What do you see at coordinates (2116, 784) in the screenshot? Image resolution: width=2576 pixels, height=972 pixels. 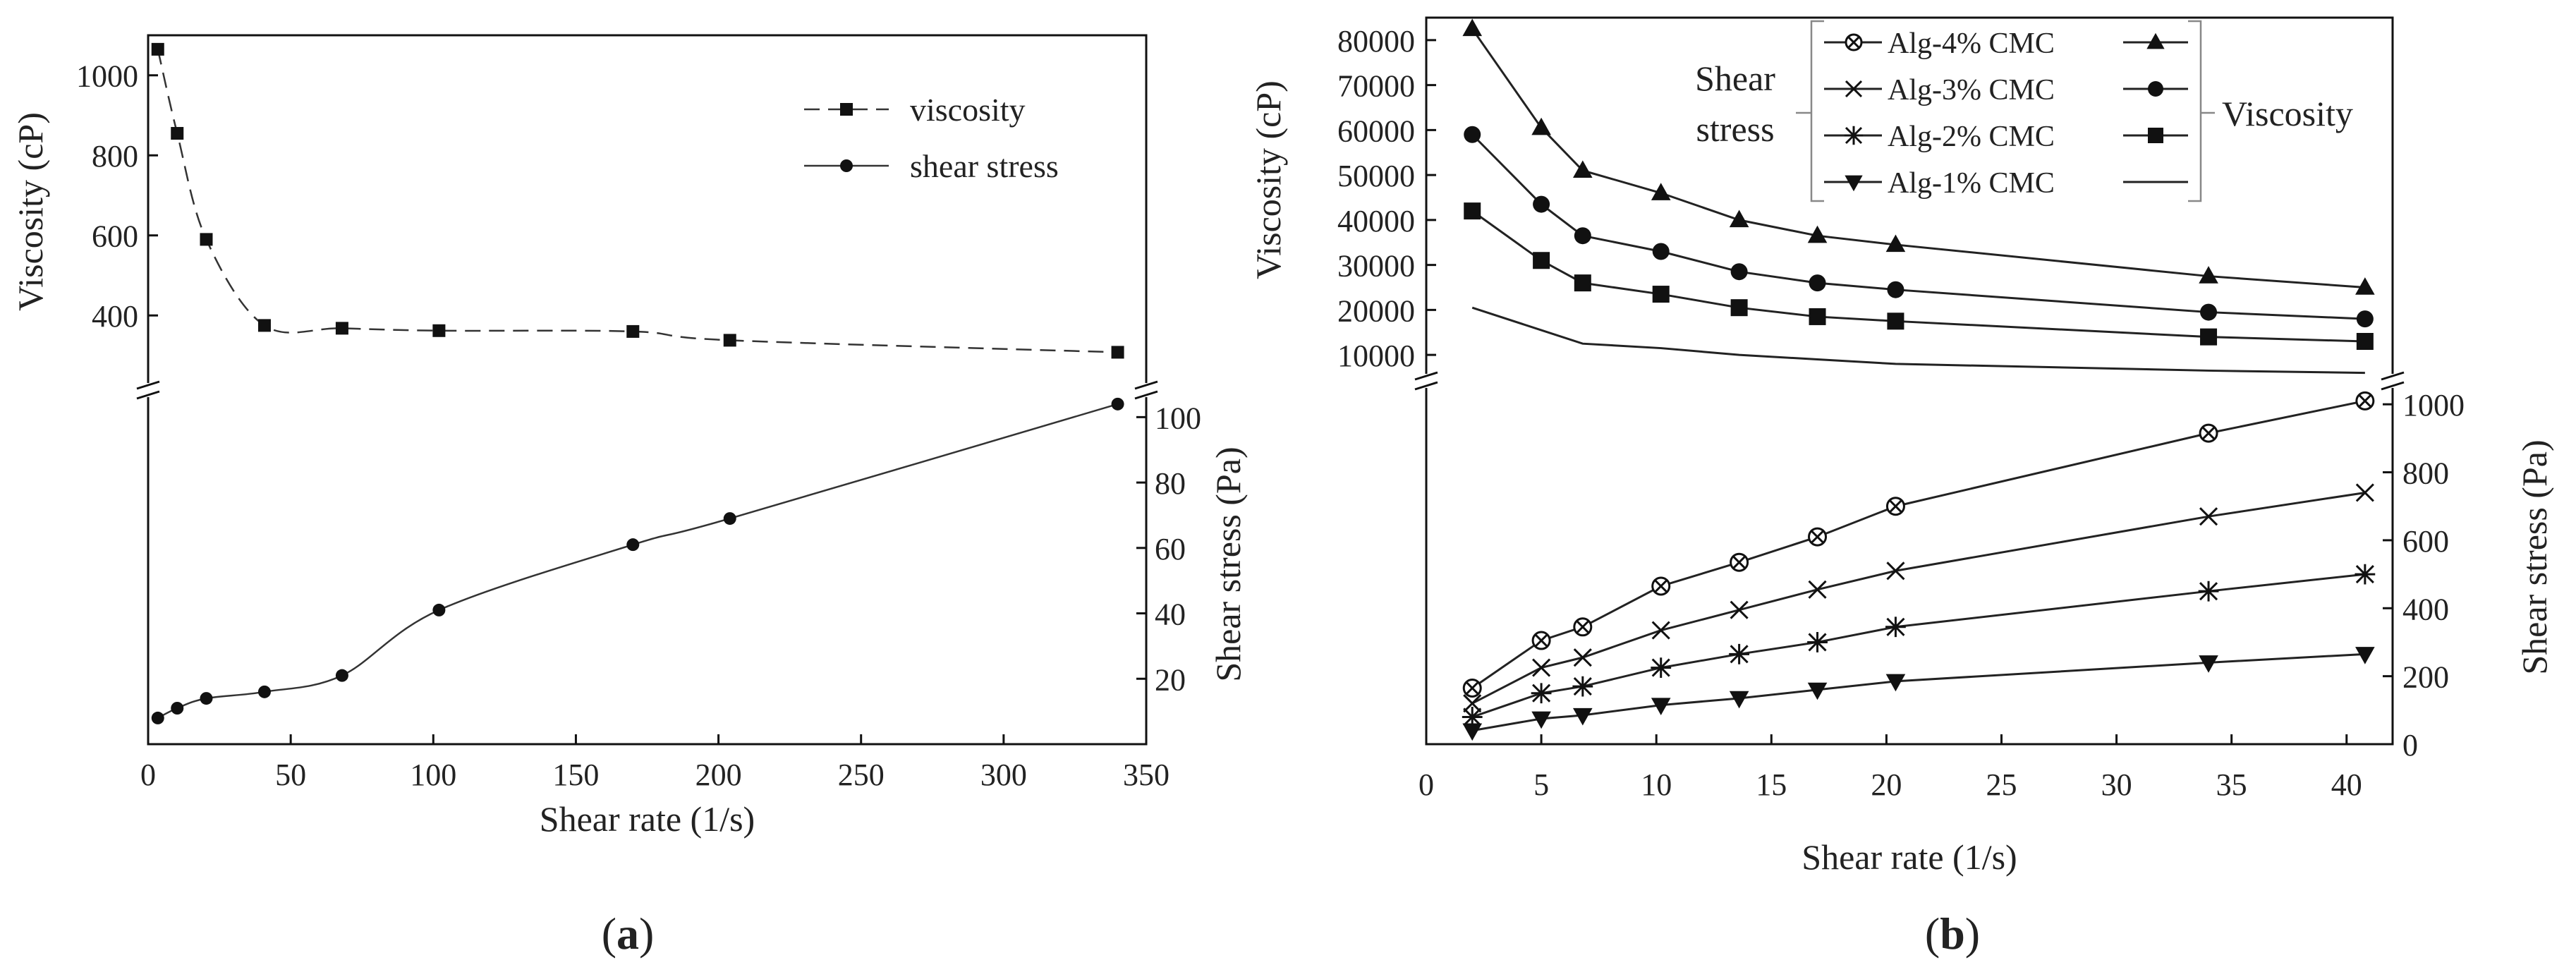 I see `x-tick-label: 30` at bounding box center [2116, 784].